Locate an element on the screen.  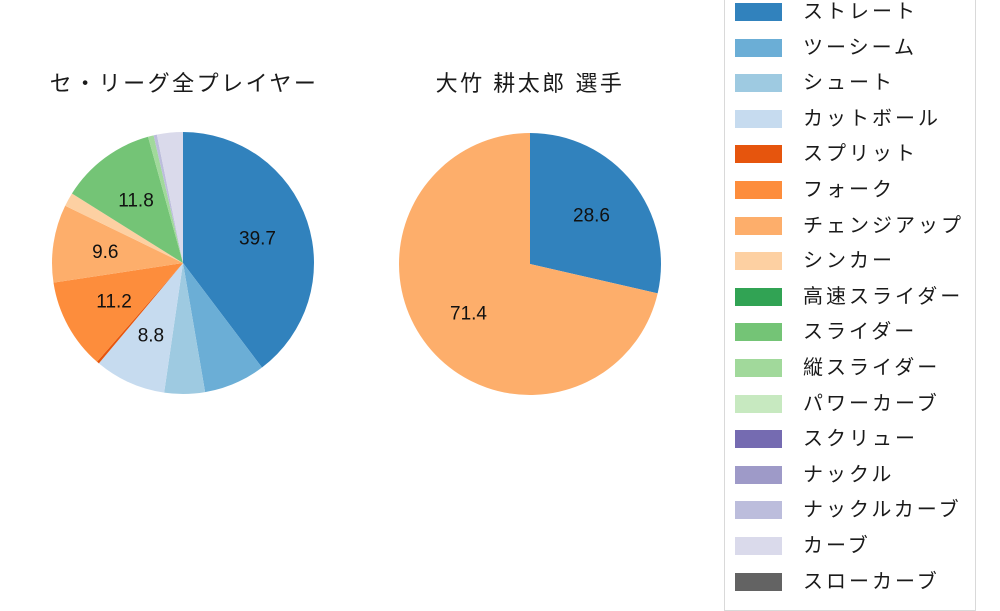
player-pie-chart: 28.6 71.4 is located at coordinates (529, 264).